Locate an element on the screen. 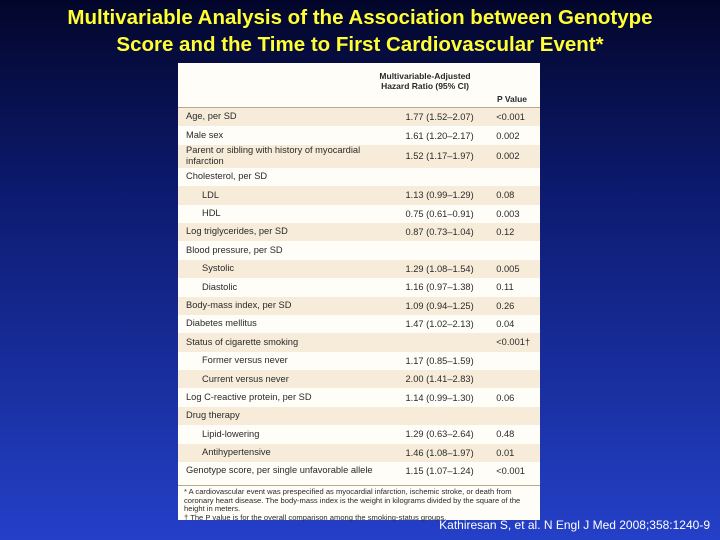 The image size is (720, 540). hazard-ratio: 1.29 (1.08–1.54) is located at coordinates (439, 268).